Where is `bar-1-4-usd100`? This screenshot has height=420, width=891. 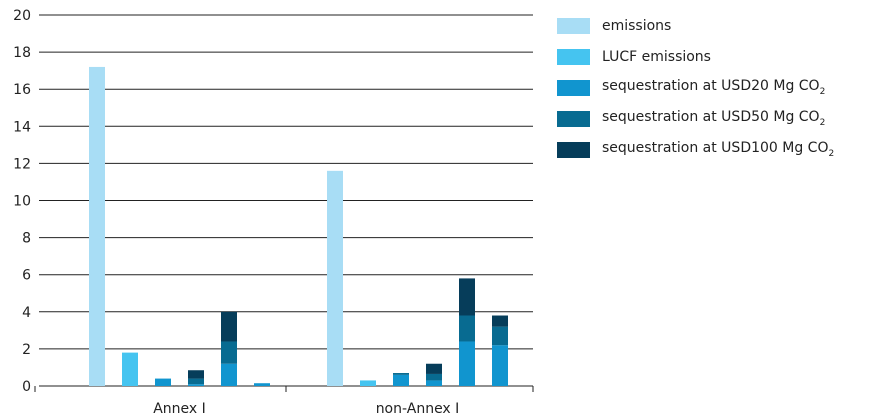 bar-1-4-usd100 is located at coordinates (467, 297).